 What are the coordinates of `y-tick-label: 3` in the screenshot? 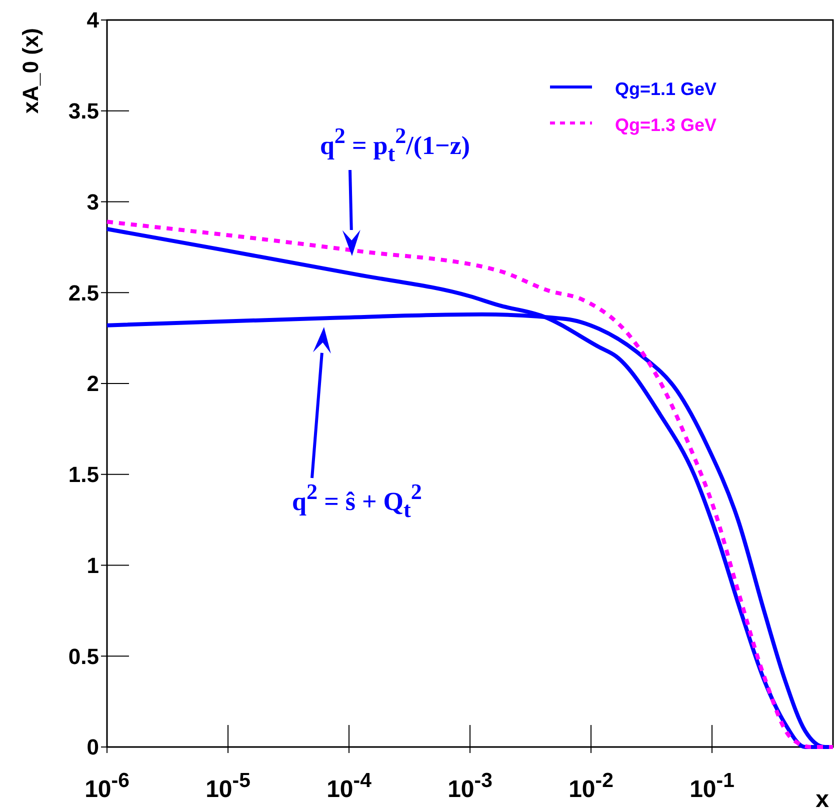 It's located at (92, 201).